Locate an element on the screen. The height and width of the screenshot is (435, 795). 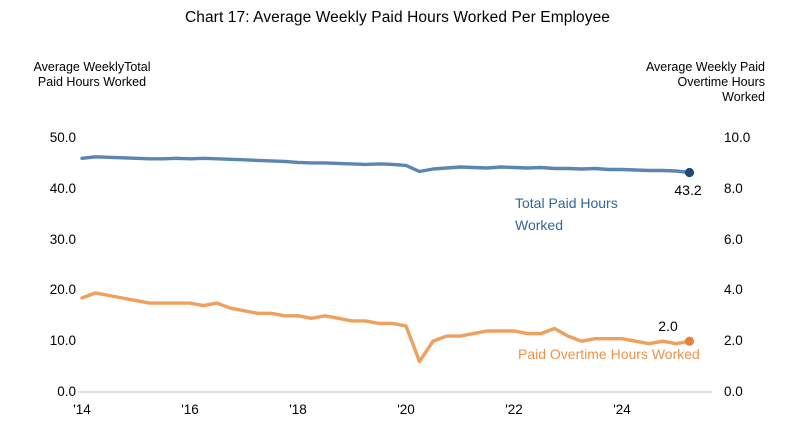
right-axis-tick-label: 4.0 is located at coordinates (733, 290).